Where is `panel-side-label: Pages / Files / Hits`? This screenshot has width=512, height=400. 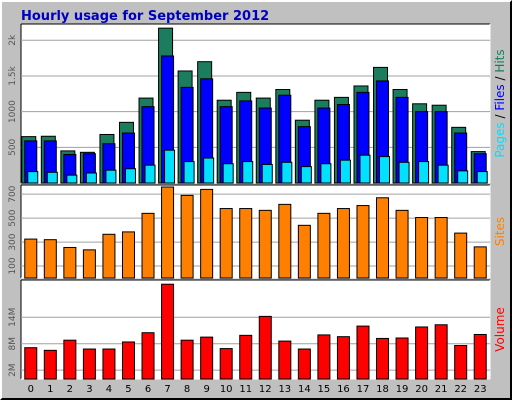 panel-side-label: Pages / Files / Hits is located at coordinates (500, 103).